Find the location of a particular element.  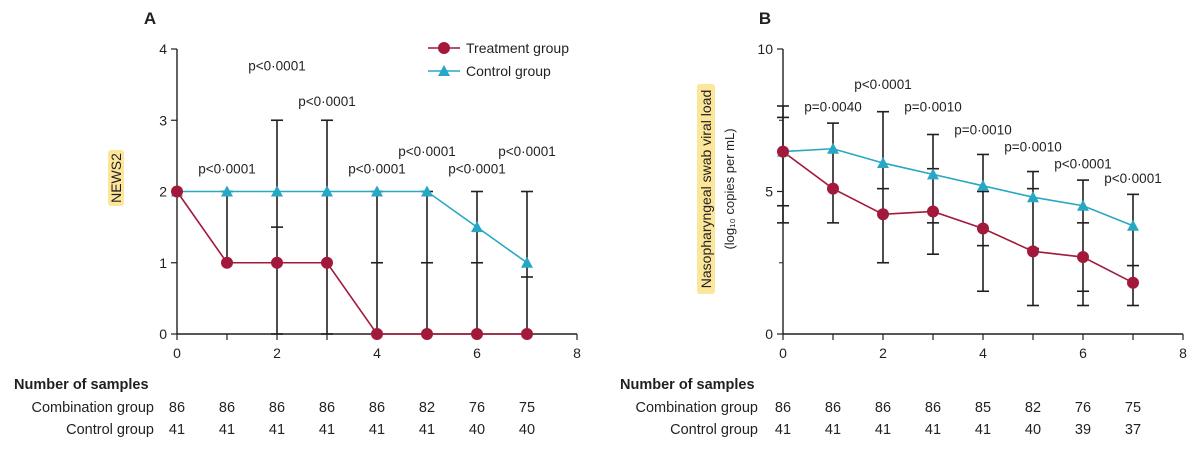

legend-treatment-marker is located at coordinates (444, 48).